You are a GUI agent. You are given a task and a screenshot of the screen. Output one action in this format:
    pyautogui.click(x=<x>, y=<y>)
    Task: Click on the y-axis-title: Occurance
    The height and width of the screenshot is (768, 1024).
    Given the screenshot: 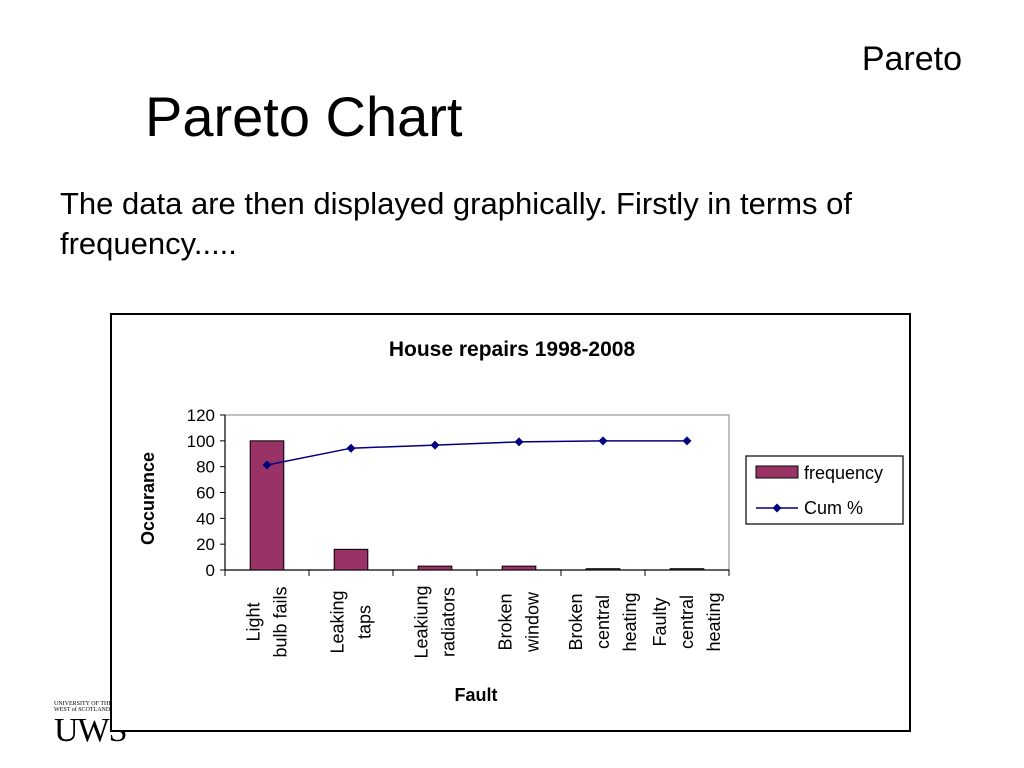 What is the action you would take?
    pyautogui.click(x=148, y=498)
    